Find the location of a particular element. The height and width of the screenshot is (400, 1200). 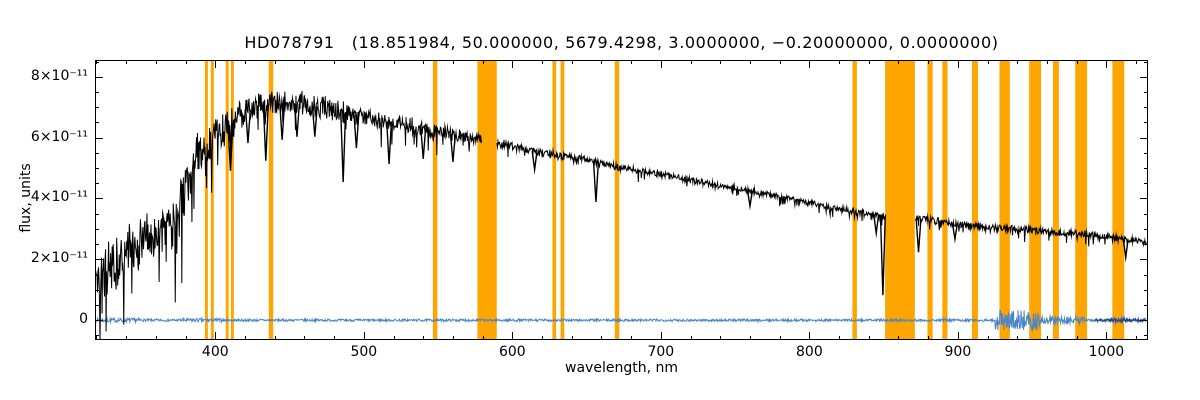

x-axis-label: wavelength, nm is located at coordinates (621, 368).